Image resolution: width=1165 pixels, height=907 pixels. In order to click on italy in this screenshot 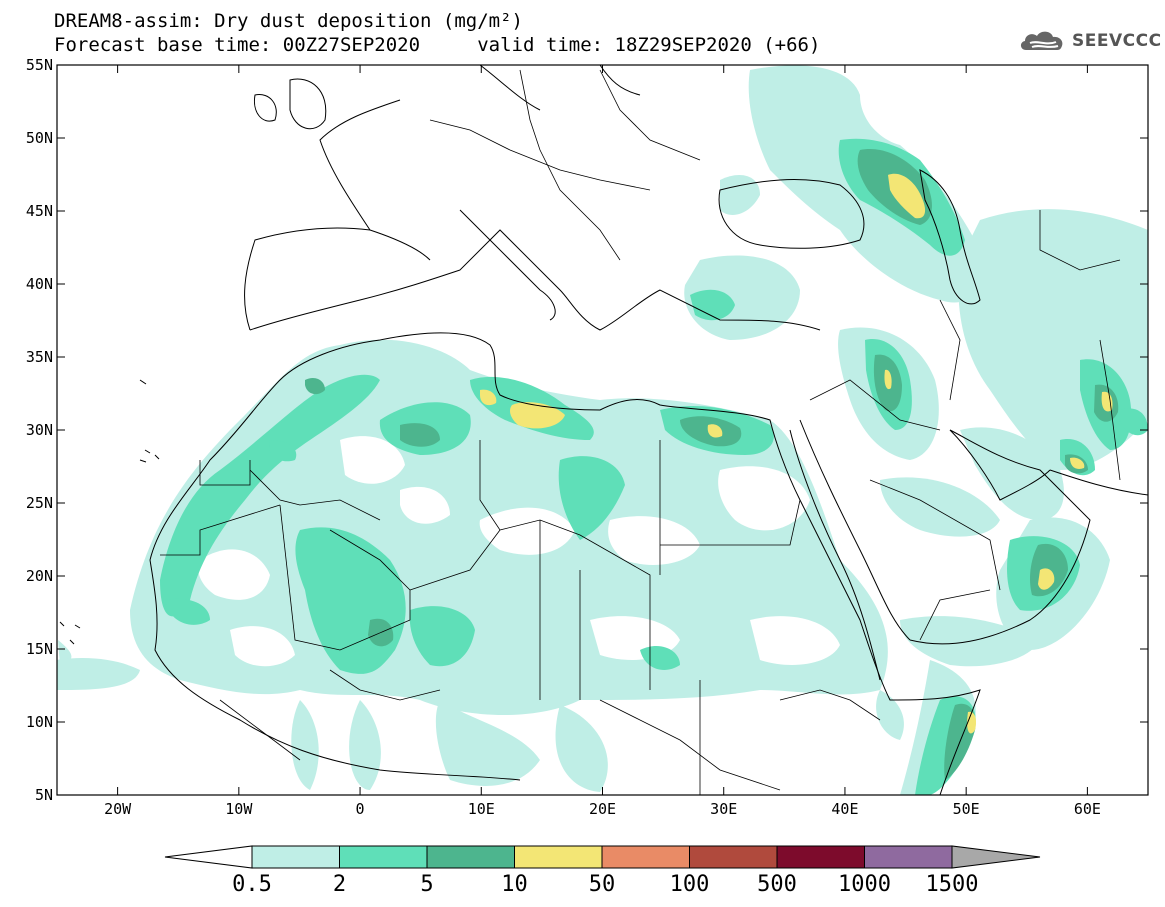, I will do `click(507, 265)`.